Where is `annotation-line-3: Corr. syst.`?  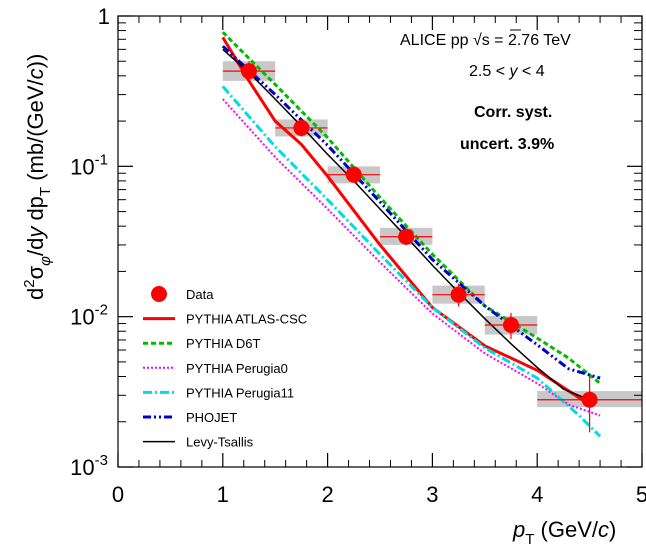
annotation-line-3: Corr. syst. is located at coordinates (513, 112).